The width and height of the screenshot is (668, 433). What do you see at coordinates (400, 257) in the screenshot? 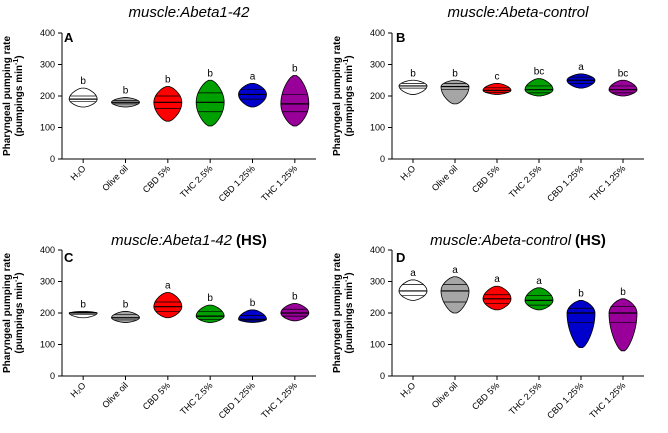
I see `panel-label: D` at bounding box center [400, 257].